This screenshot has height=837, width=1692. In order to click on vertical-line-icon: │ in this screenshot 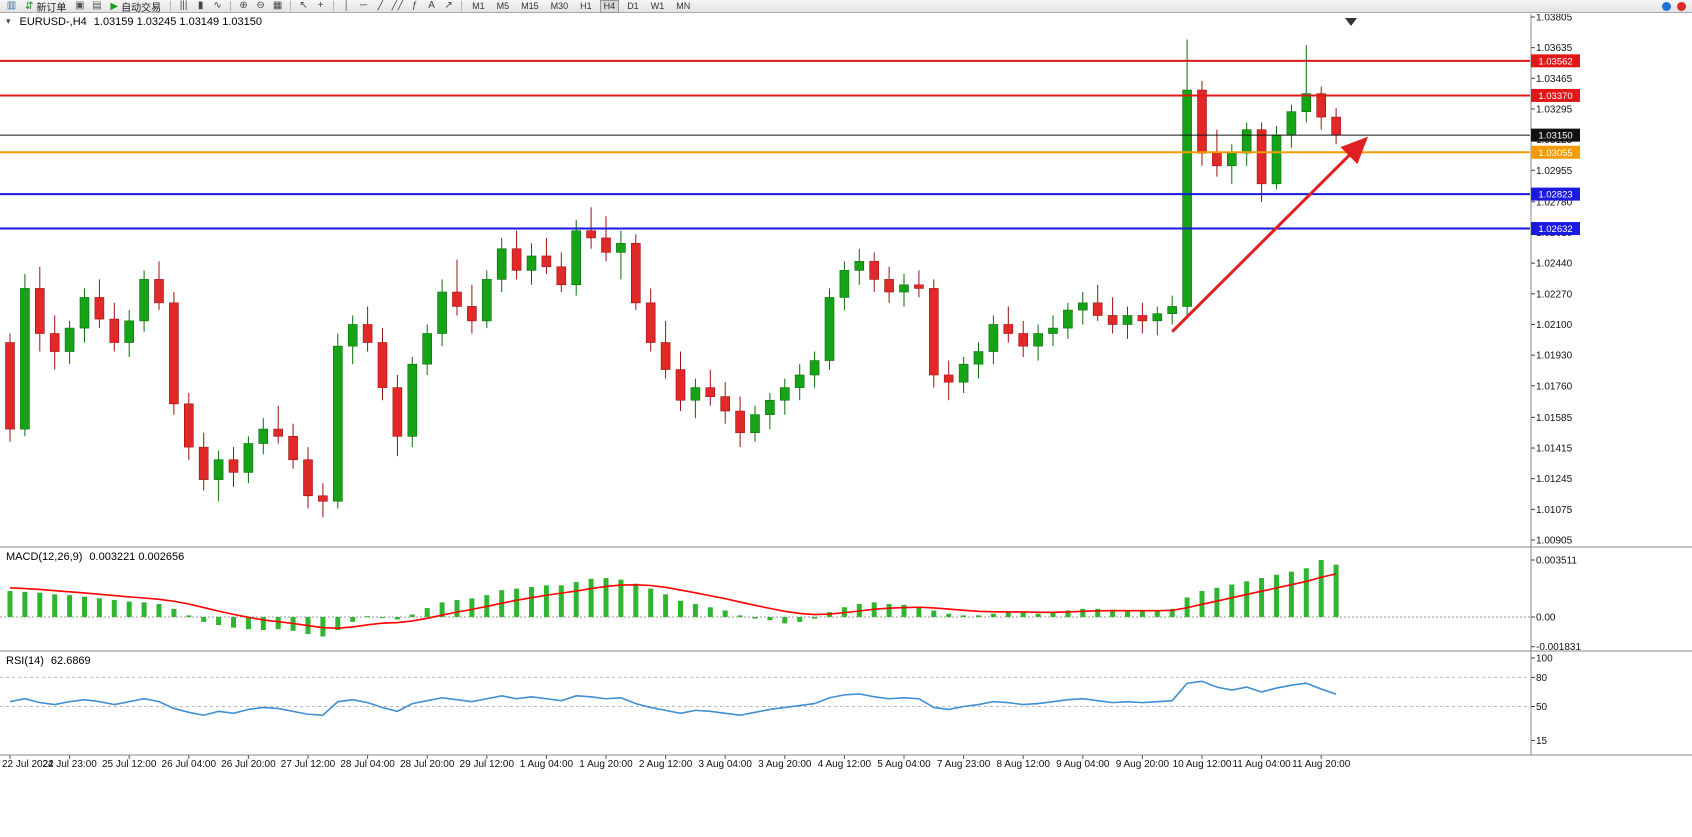, I will do `click(346, 6)`.